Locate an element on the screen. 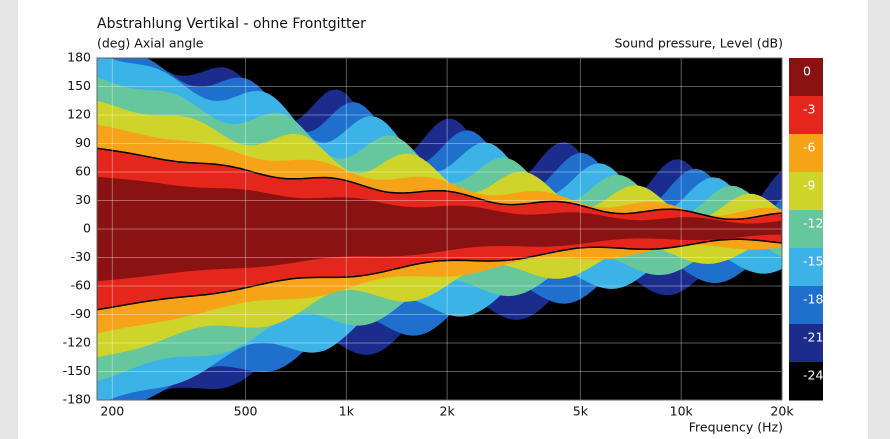 The image size is (890, 439). colorbar-tick-label: -3 is located at coordinates (809, 109).